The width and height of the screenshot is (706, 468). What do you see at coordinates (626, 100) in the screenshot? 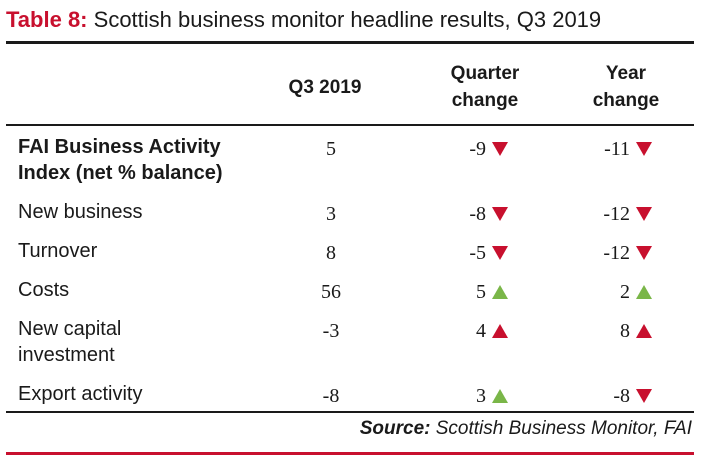
I see `header-year-line2: change` at bounding box center [626, 100].